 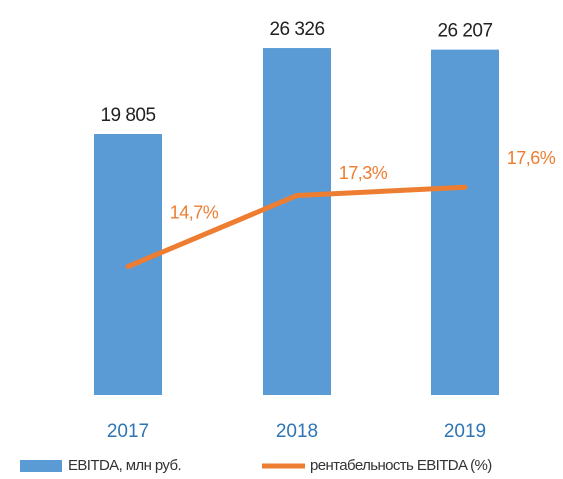 I want to click on legend-swatch, so click(x=41, y=466).